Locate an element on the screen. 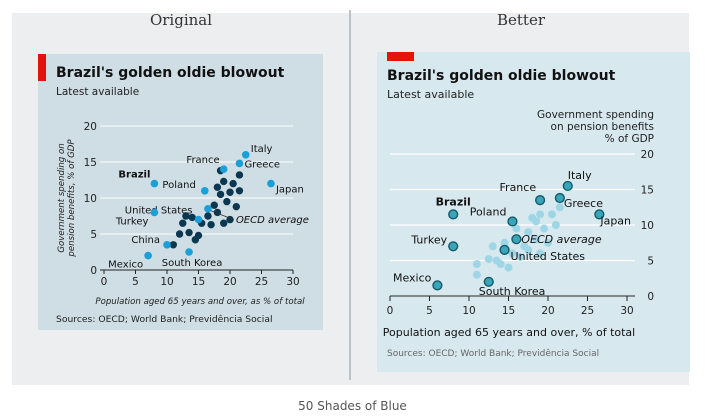  y-axis-title-line1: Government spending is located at coordinates (595, 115).